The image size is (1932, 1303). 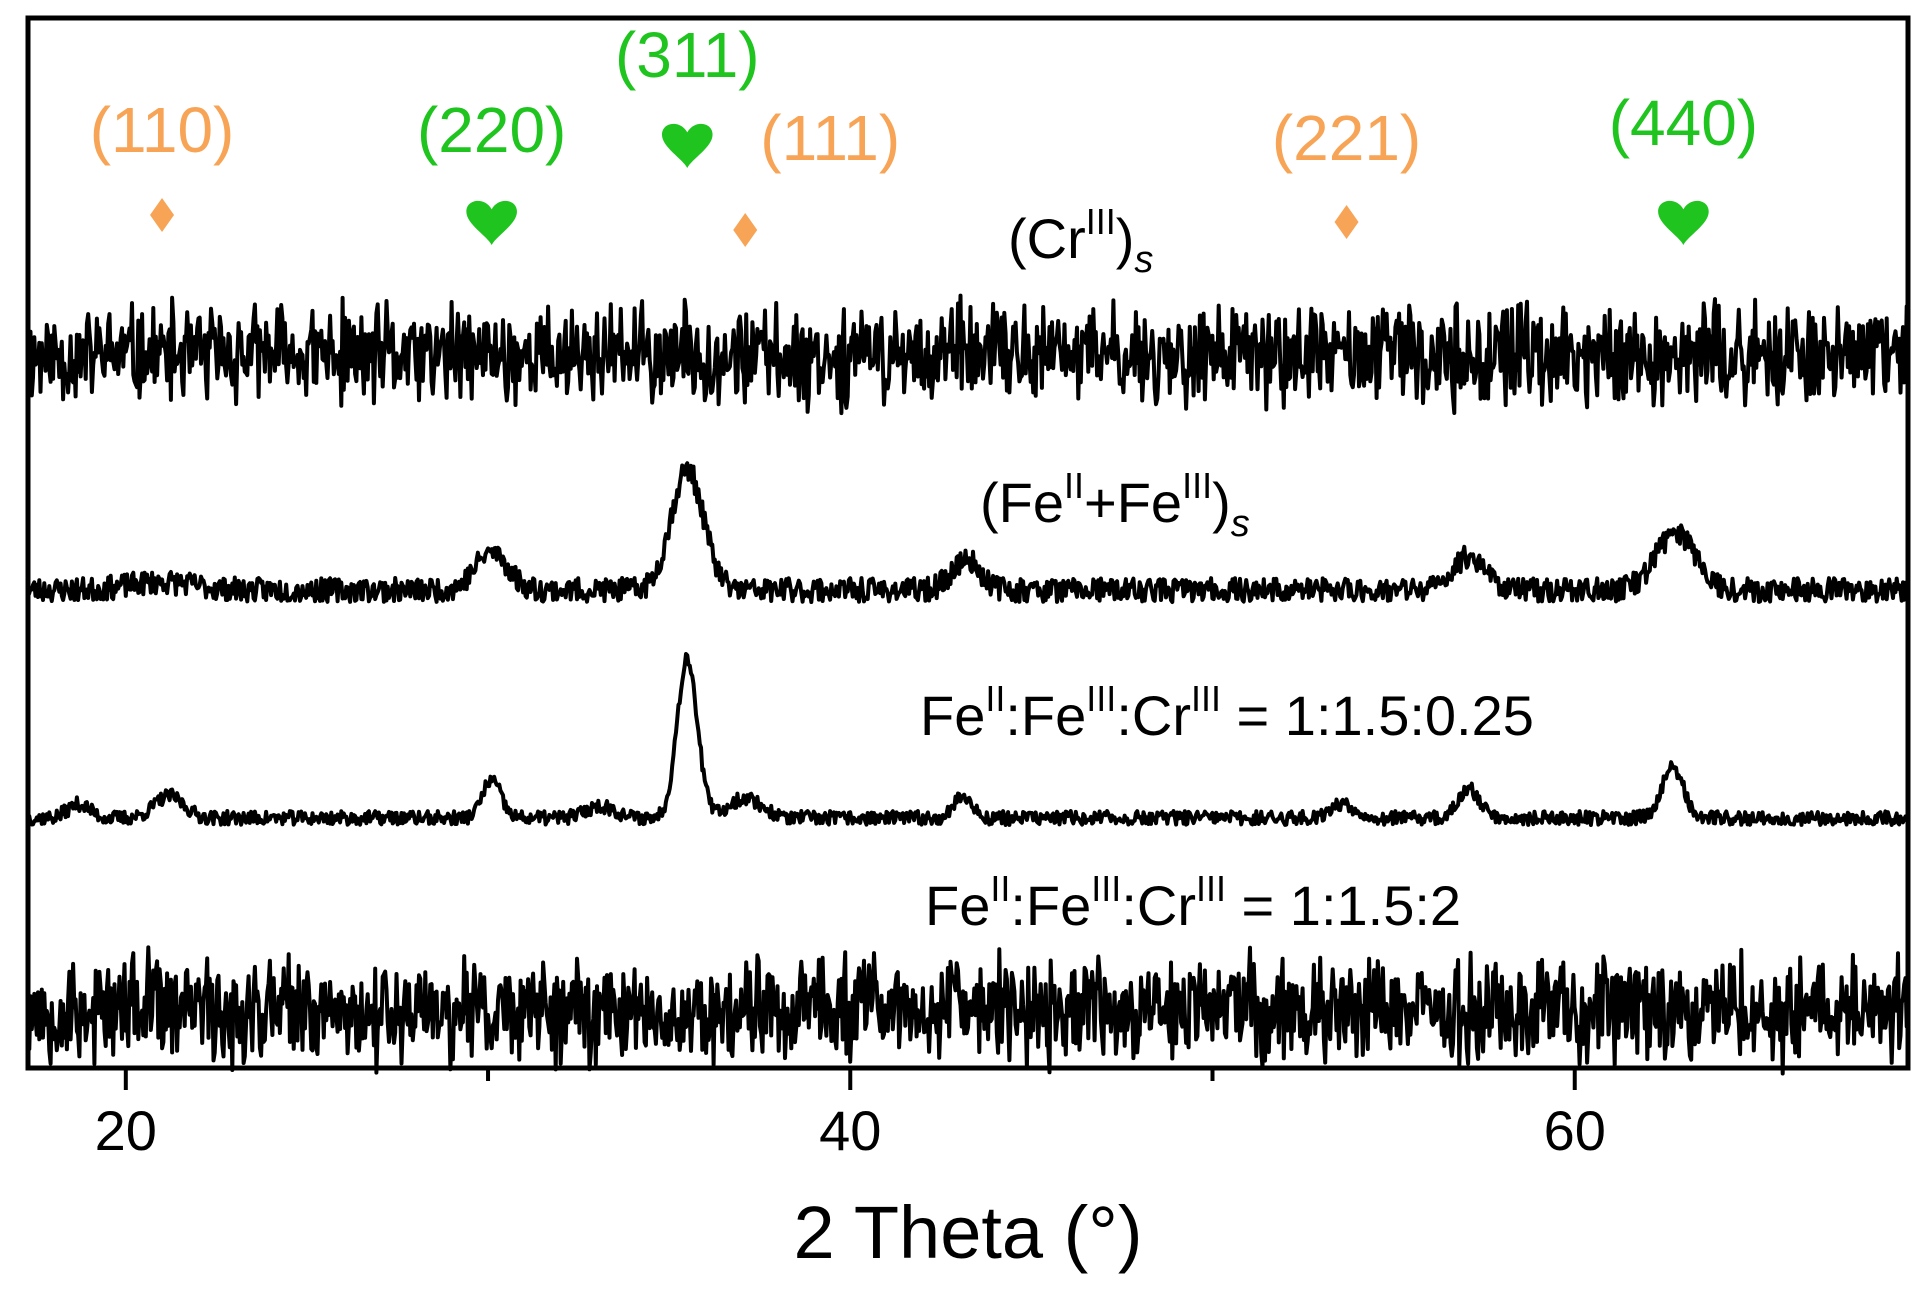 I want to click on peak-label-6: (440), so click(x=1683, y=123).